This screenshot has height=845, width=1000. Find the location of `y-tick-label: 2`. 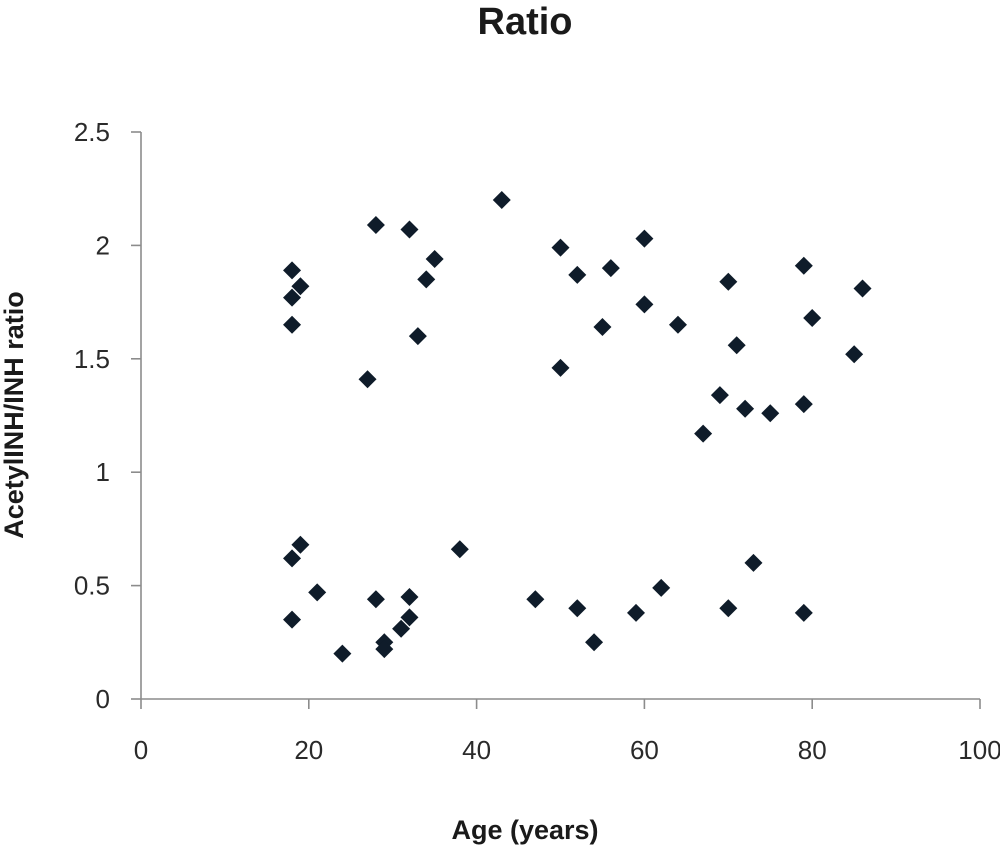

y-tick-label: 2 is located at coordinates (103, 245).